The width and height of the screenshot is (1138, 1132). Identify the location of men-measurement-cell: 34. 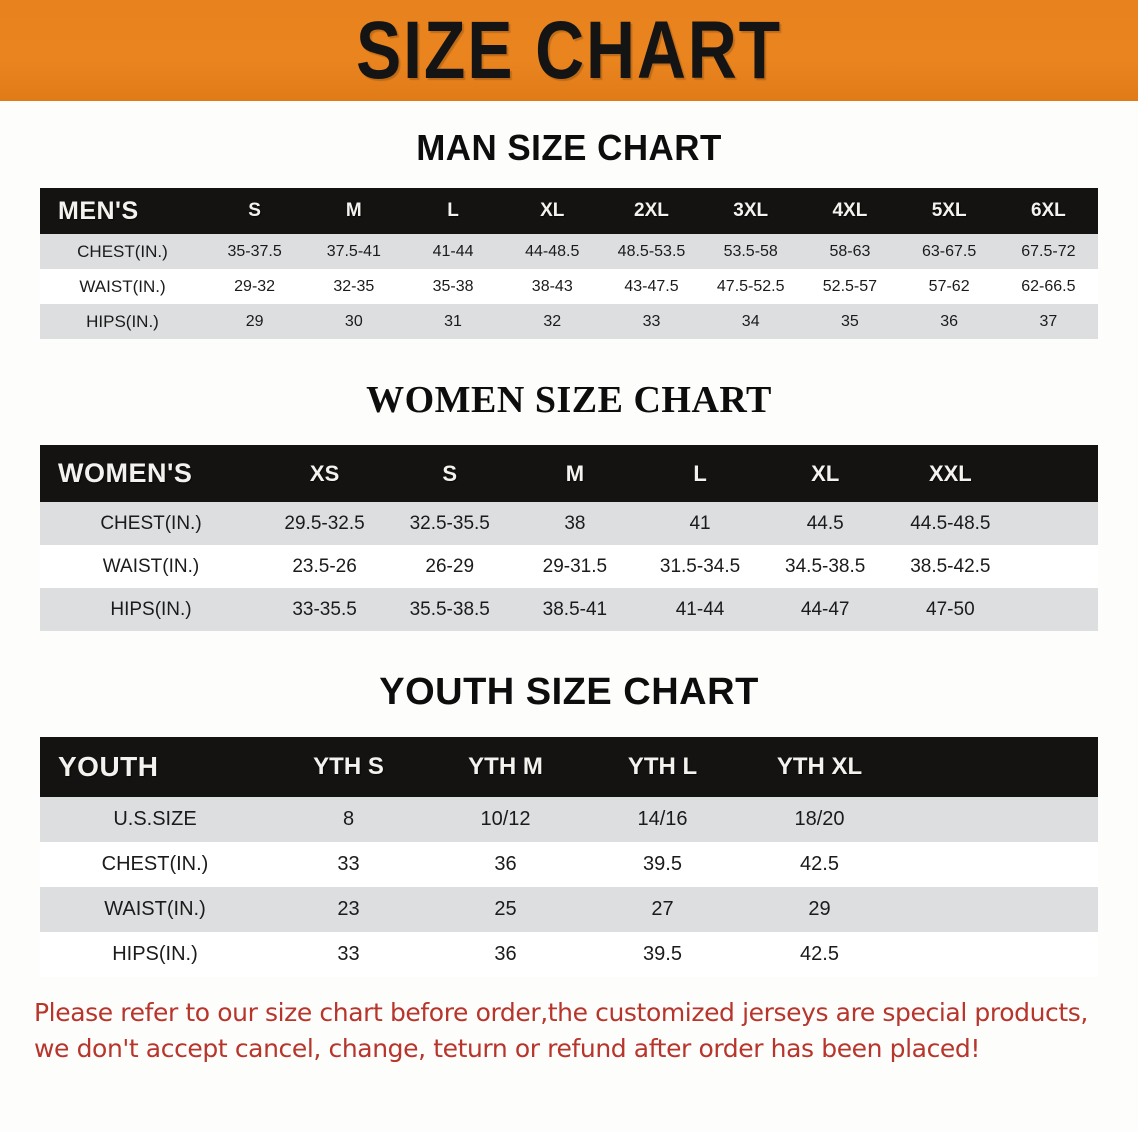
(751, 321).